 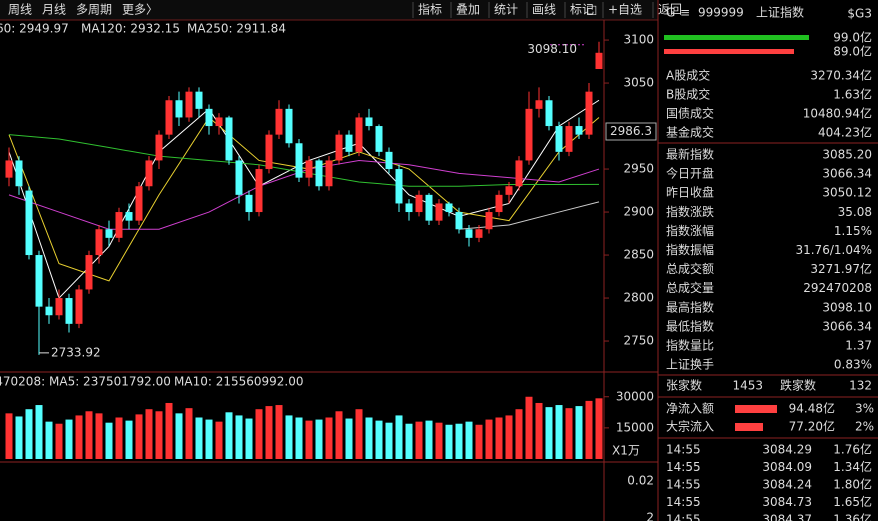 I want to click on row-value: 3050.12, so click(x=847, y=193).